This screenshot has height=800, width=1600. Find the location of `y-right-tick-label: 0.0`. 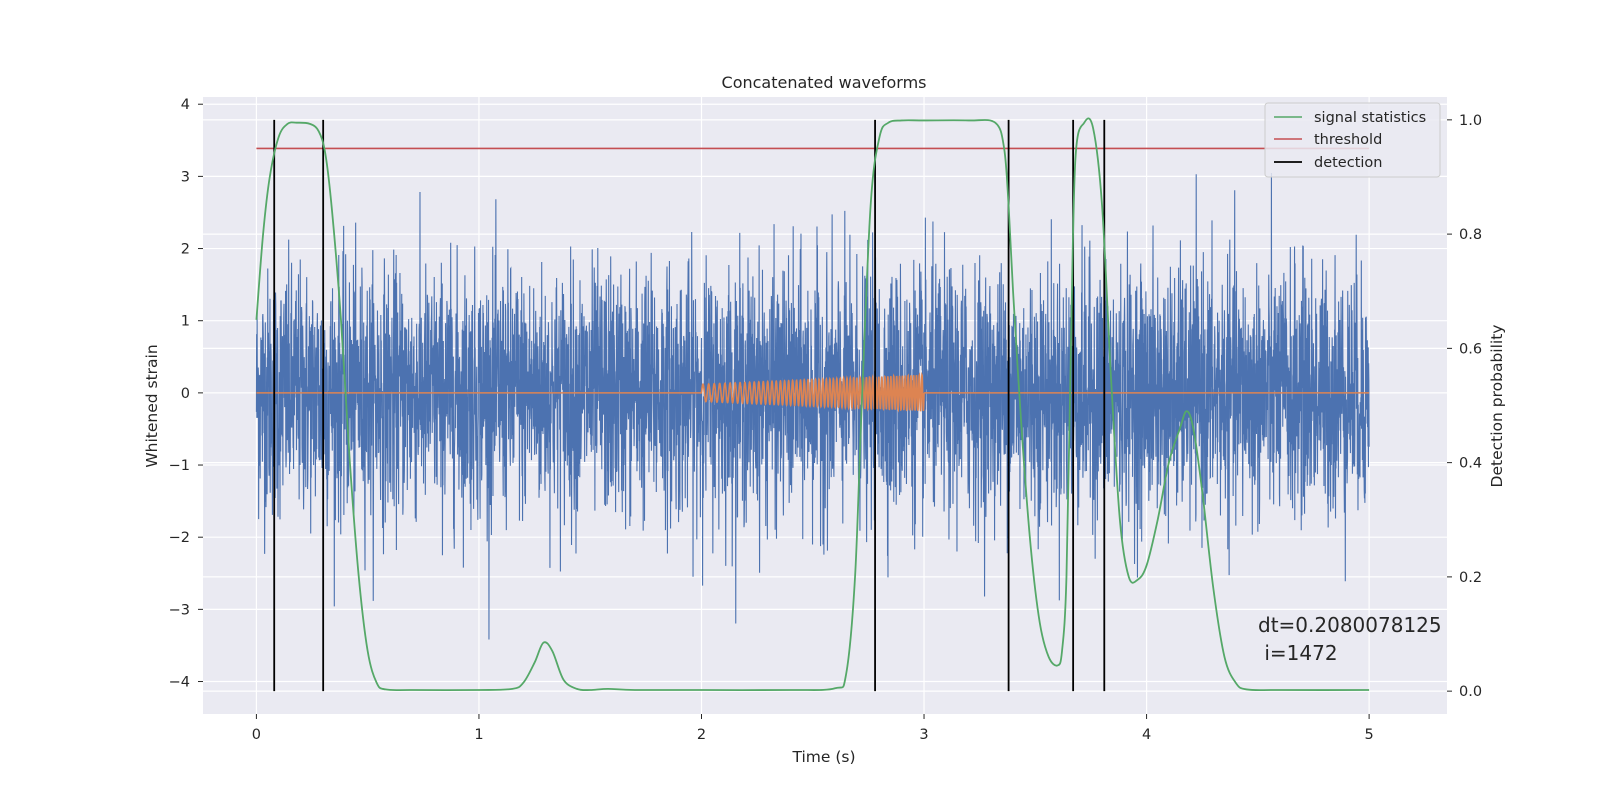

y-right-tick-label: 0.0 is located at coordinates (1470, 692).